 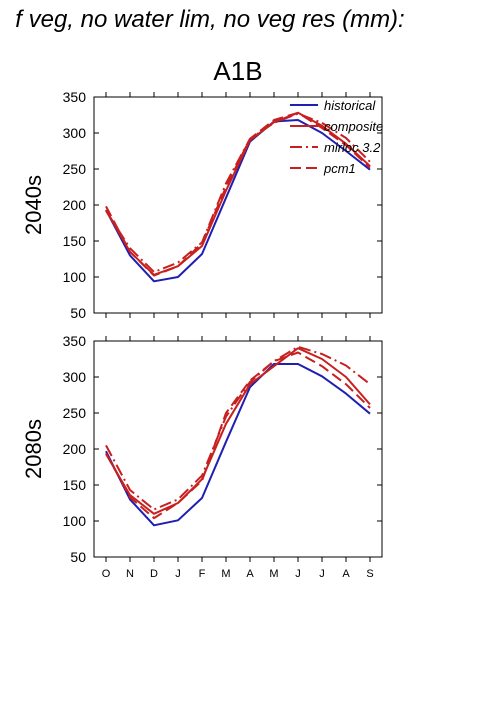 I want to click on panel-label-2040s: 2040s, so click(x=33, y=205).